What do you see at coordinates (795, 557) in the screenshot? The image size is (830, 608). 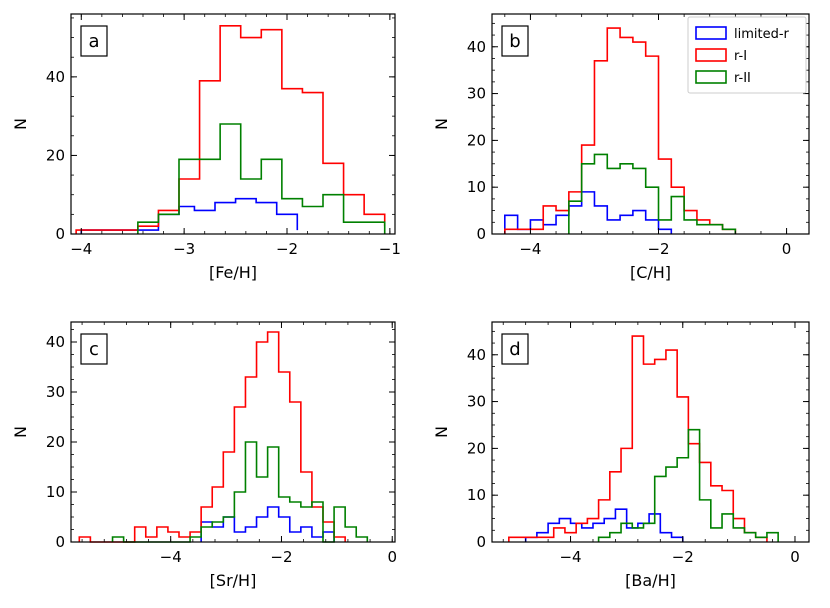 I see `x-tick-label-d: 0` at bounding box center [795, 557].